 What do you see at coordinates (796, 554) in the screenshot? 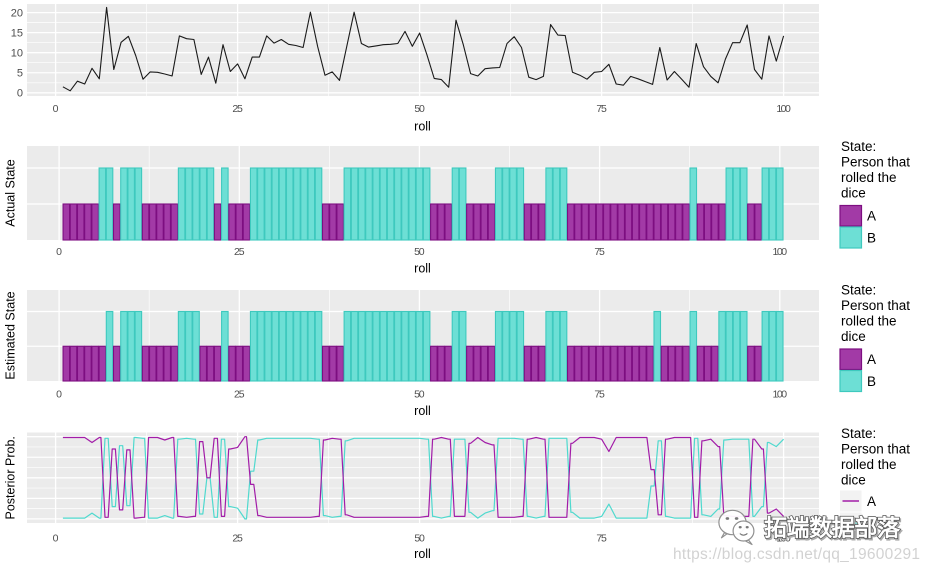
I see `svg-text:https://blog.csdn.net/qq_19600: https://blog.csdn.net/qq_19600291` at bounding box center [796, 554].